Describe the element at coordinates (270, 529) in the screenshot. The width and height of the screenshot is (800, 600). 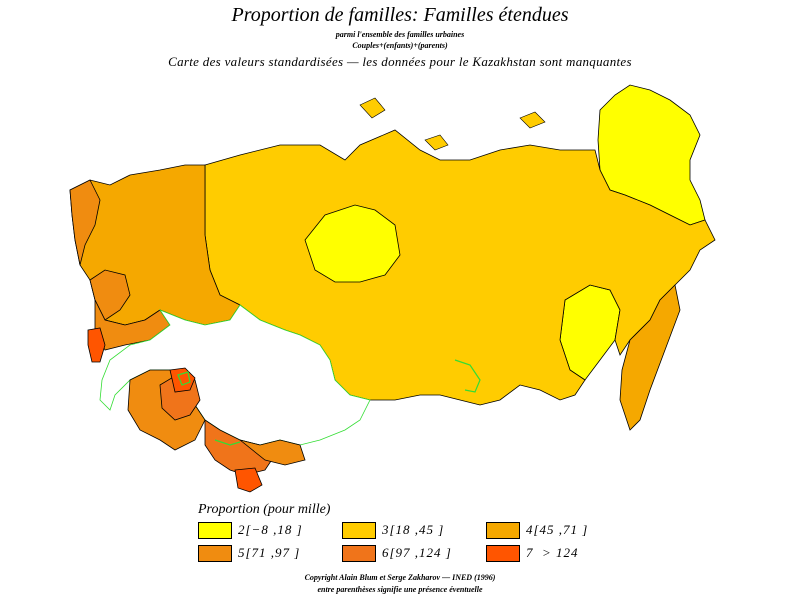
I see `legend-label-class2: 2[−8 ,18 ]` at that location.